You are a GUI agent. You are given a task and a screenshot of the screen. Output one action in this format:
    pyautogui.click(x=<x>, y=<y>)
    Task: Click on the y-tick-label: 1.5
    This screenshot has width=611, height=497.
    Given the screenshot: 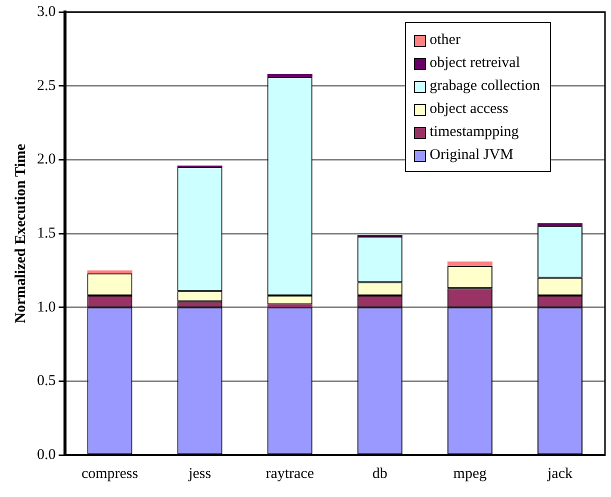 What is the action you would take?
    pyautogui.click(x=46, y=233)
    